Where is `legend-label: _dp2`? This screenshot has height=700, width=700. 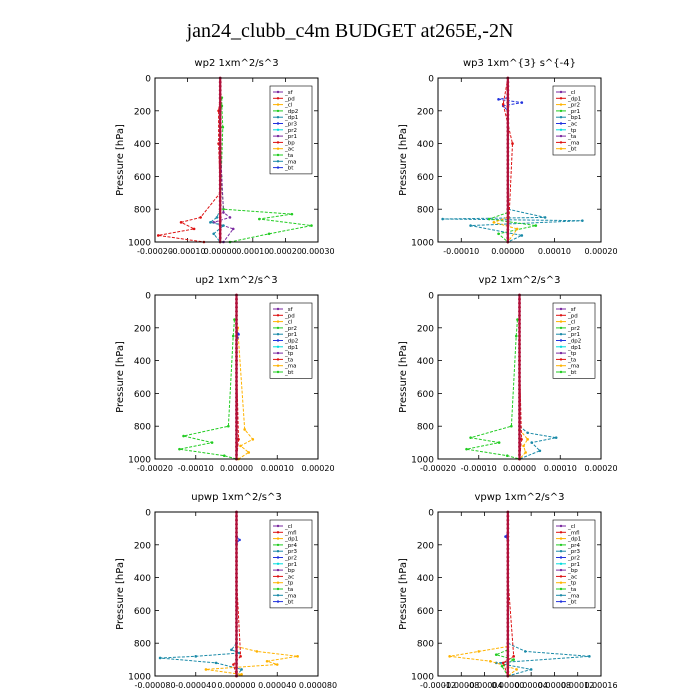 legend-label: _dp2 is located at coordinates (291, 342).